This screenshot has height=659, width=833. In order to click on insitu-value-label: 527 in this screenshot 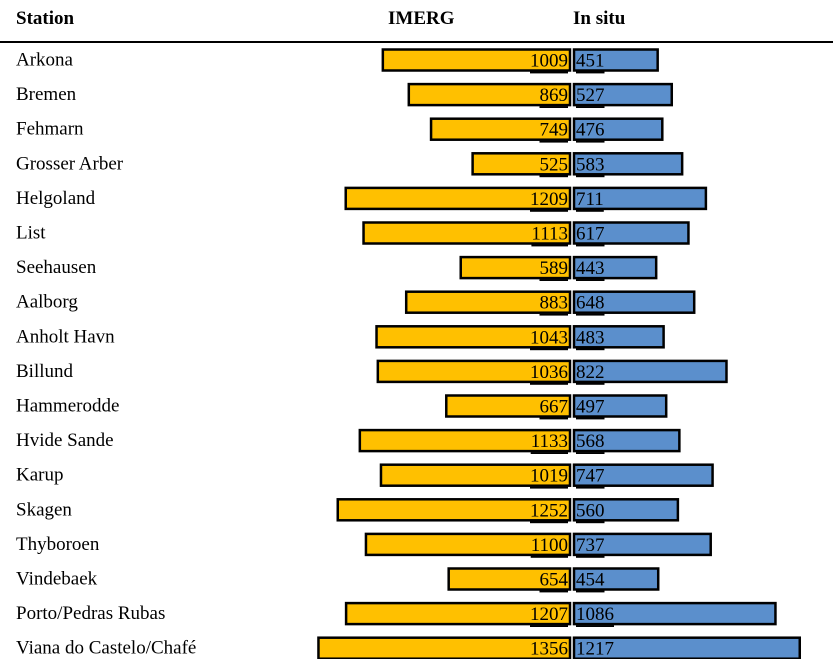, I will do `click(590, 95)`.